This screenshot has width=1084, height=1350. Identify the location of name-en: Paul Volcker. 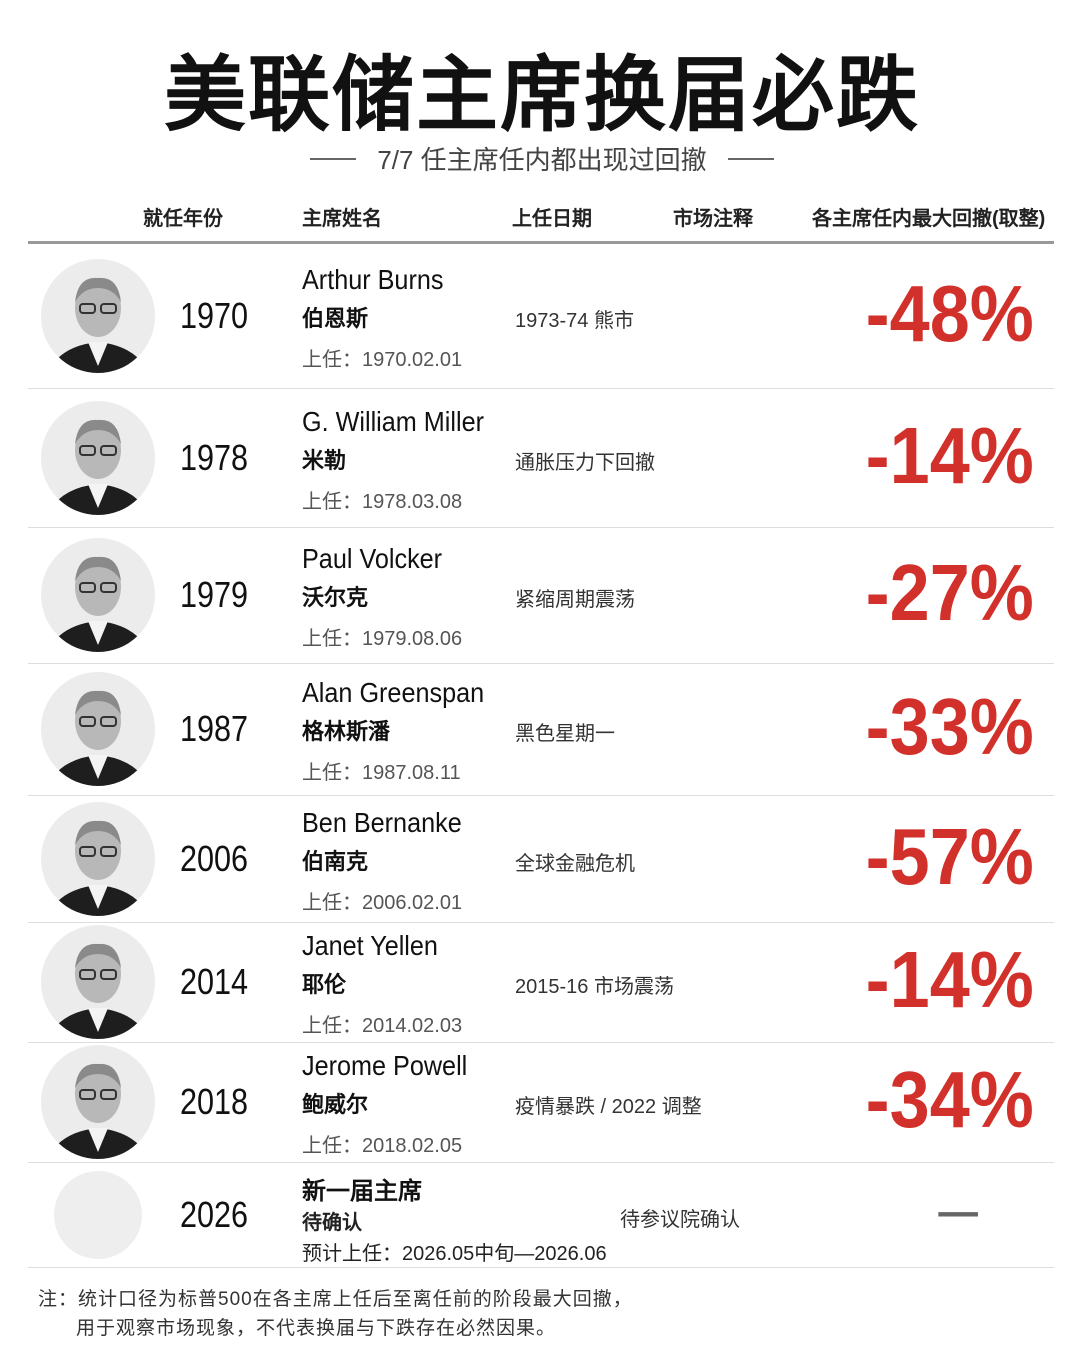
(372, 558).